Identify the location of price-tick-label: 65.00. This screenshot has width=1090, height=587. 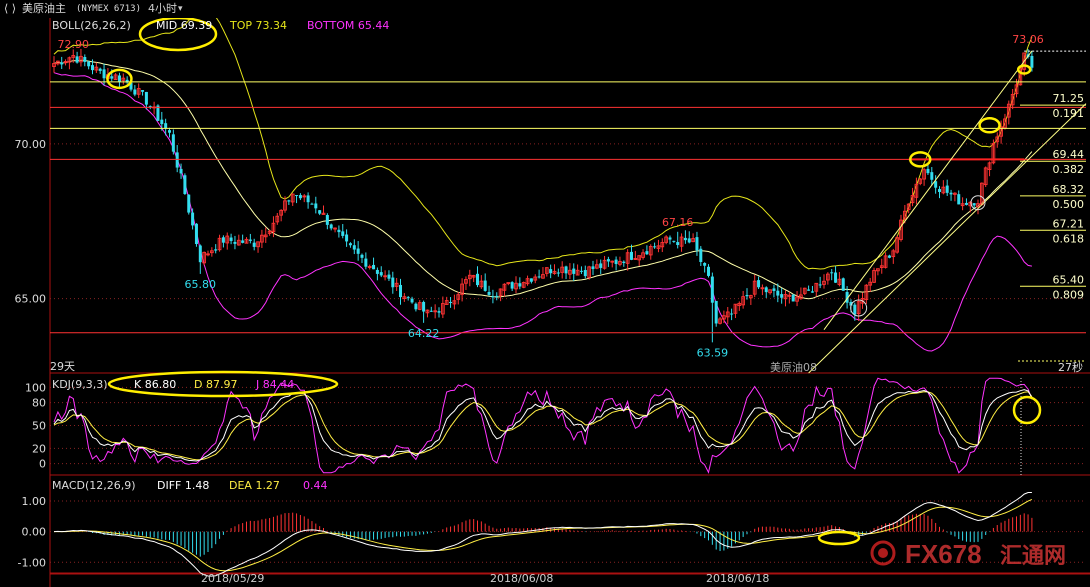
(31, 299).